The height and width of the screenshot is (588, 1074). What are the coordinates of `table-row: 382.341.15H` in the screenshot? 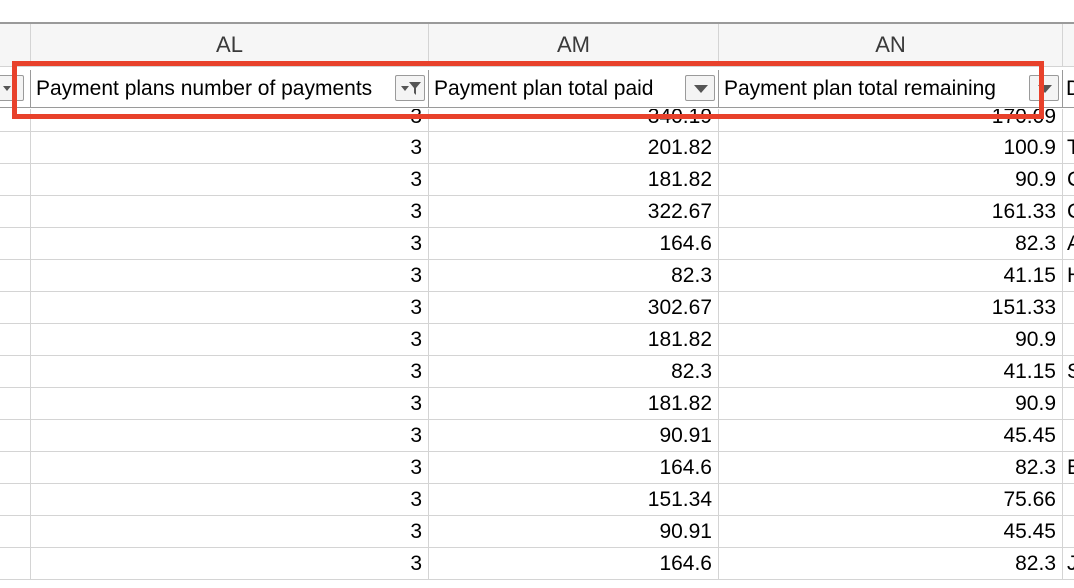 It's located at (537, 276).